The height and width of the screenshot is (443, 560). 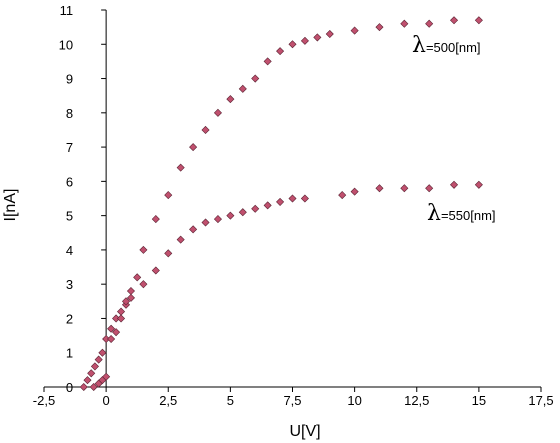 What do you see at coordinates (69, 250) in the screenshot?
I see `y-tick-label: 4` at bounding box center [69, 250].